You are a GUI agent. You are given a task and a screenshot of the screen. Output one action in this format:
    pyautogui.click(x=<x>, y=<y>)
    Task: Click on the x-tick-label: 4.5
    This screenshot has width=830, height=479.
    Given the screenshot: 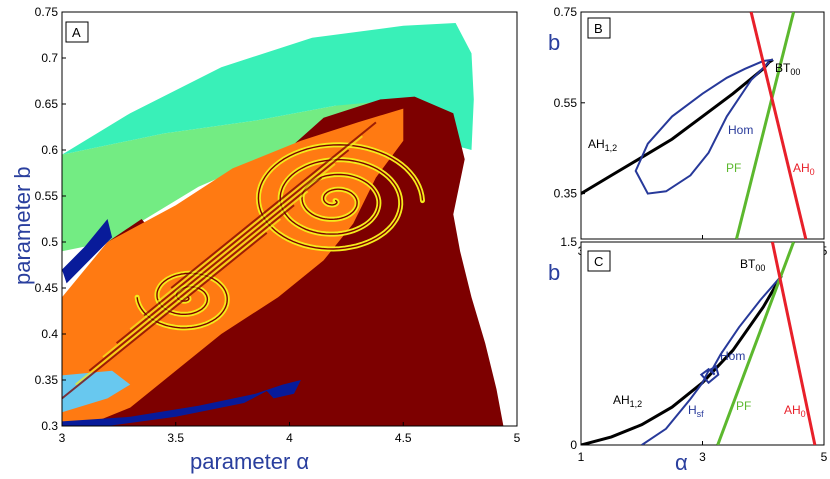 What is the action you would take?
    pyautogui.click(x=403, y=438)
    